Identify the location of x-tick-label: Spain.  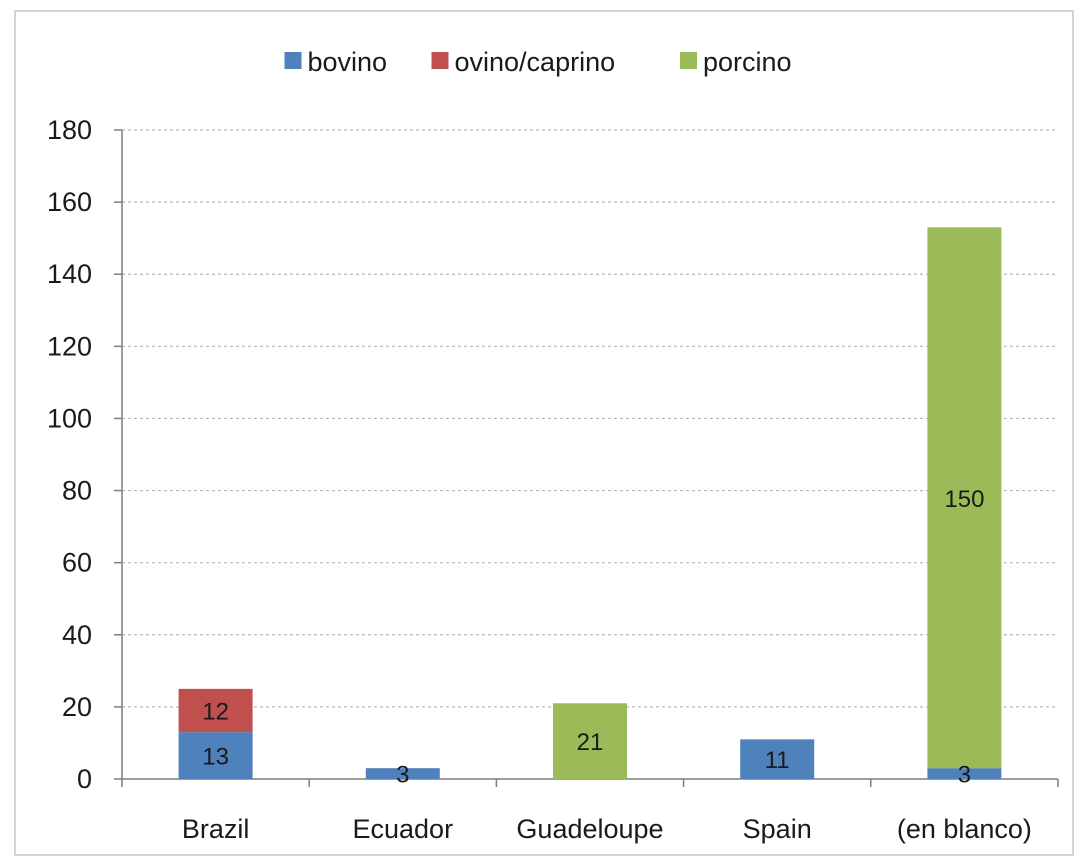
(777, 829).